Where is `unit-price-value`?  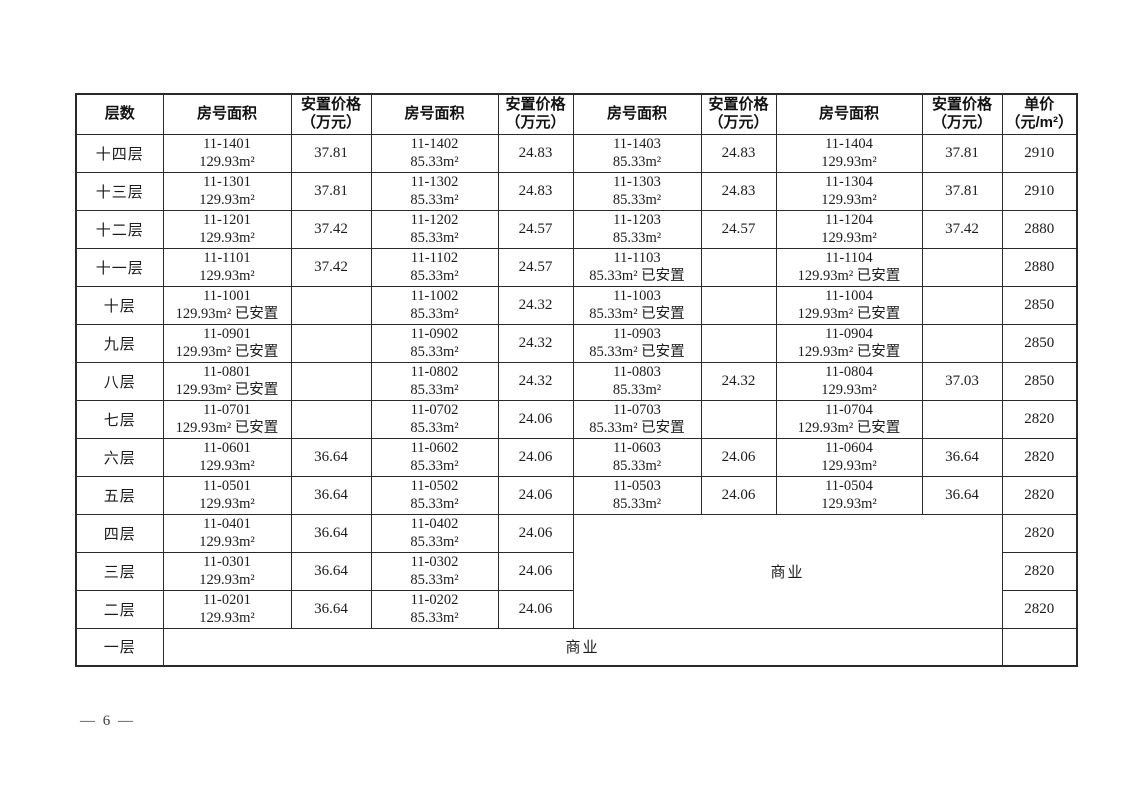
unit-price-value is located at coordinates (1039, 647).